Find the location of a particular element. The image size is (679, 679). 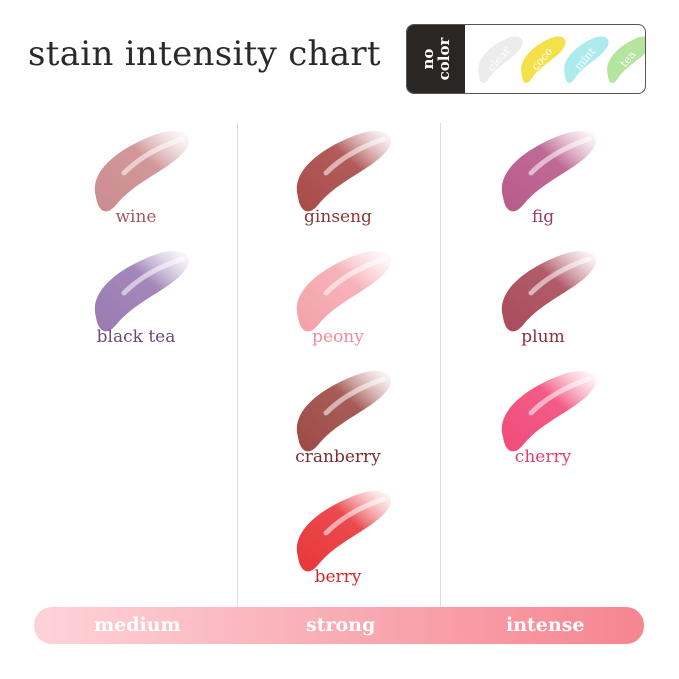

chart-title: stain intensity chart is located at coordinates (204, 54).